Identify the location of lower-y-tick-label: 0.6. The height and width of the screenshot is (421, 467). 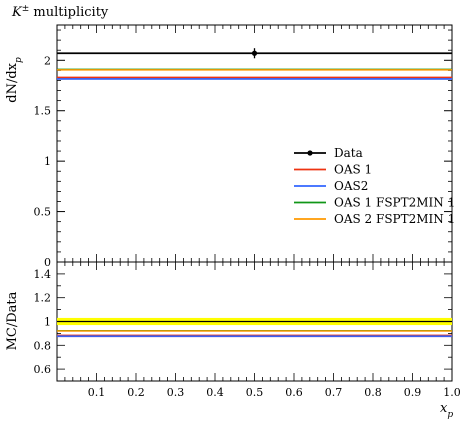
(43, 369).